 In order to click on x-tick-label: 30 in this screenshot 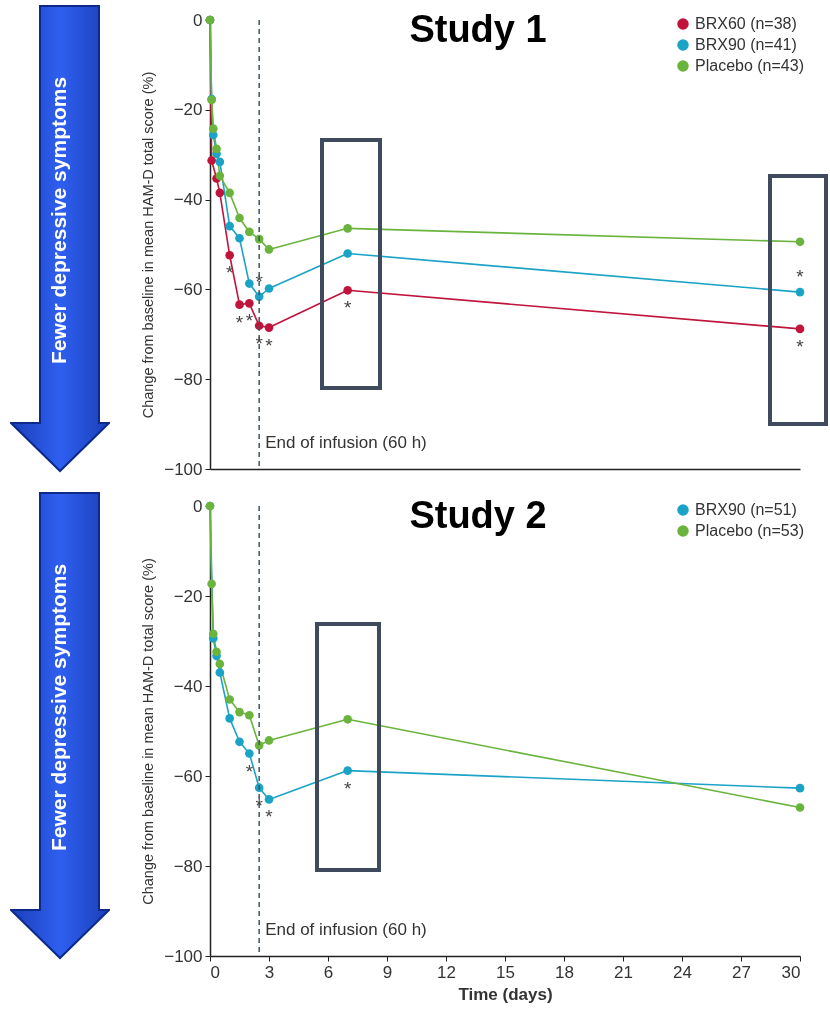, I will do `click(791, 972)`.